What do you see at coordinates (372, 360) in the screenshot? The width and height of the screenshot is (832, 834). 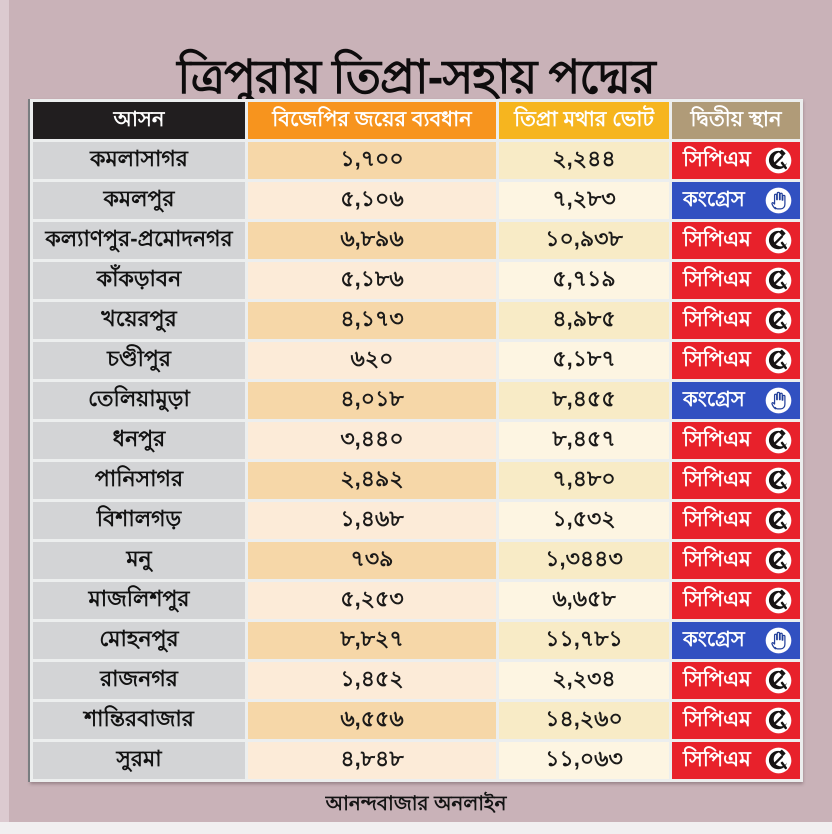 I see `bjp-margin-cell: ৬২০` at bounding box center [372, 360].